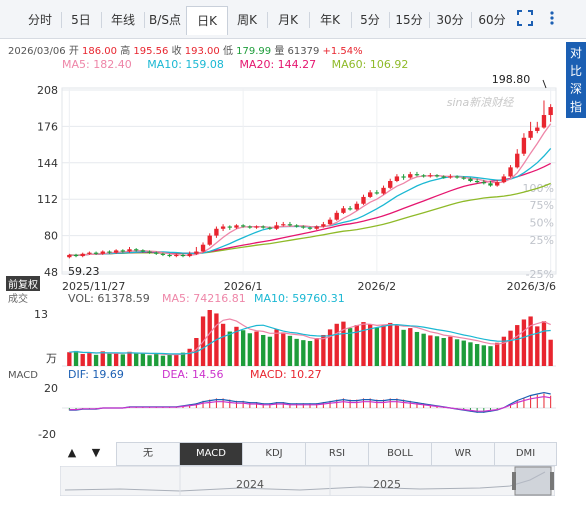 The image size is (586, 507). I want to click on price-tick-label: 80, so click(51, 236).